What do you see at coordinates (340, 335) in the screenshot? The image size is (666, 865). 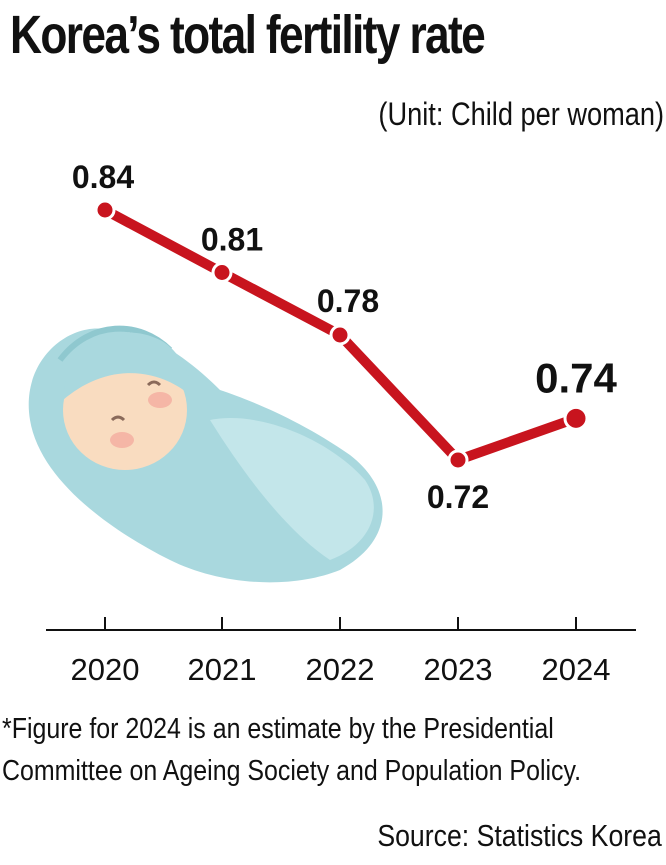 I see `data-point-2022` at bounding box center [340, 335].